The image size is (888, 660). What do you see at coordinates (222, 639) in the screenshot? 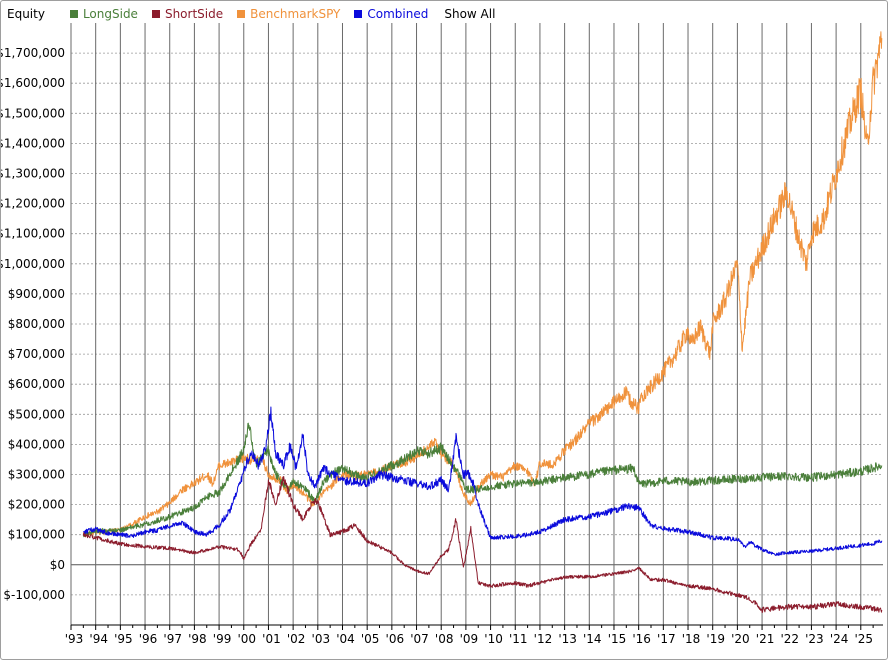
I see `x-tick-label: '99` at bounding box center [222, 639].